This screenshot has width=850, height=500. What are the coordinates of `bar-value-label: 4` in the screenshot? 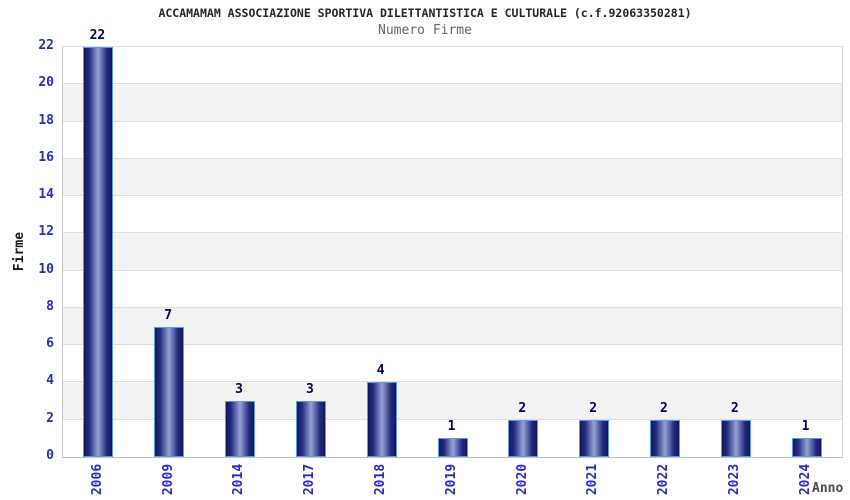 It's located at (380, 371).